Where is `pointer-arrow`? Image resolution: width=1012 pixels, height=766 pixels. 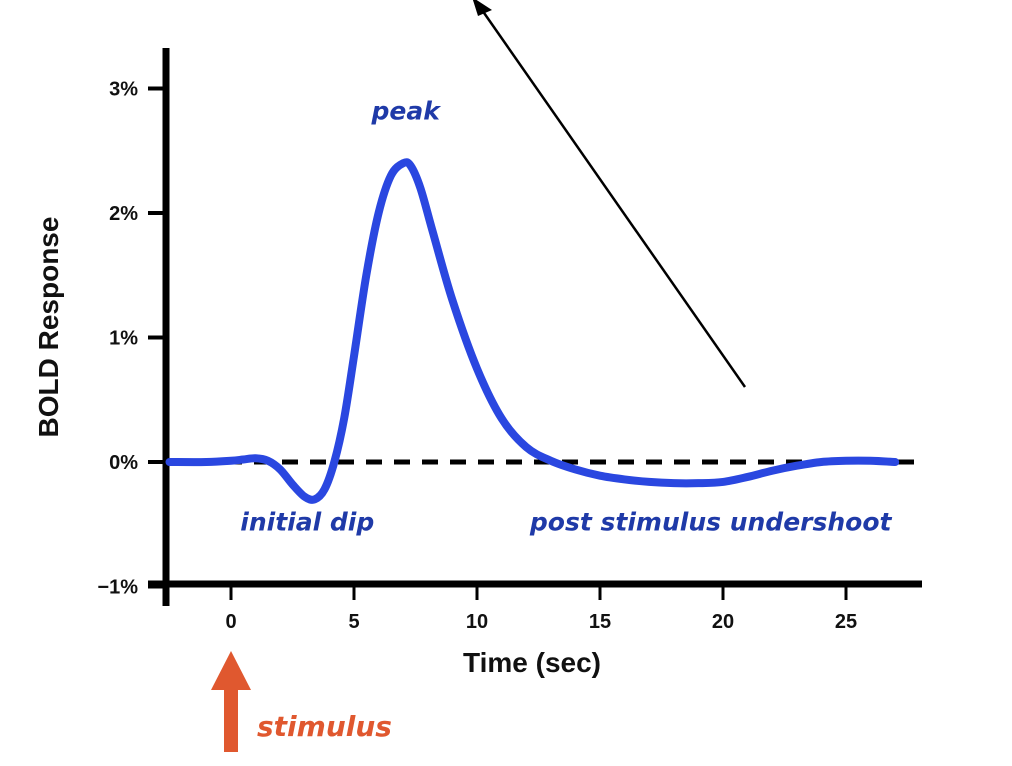 pointer-arrow is located at coordinates (609, 194).